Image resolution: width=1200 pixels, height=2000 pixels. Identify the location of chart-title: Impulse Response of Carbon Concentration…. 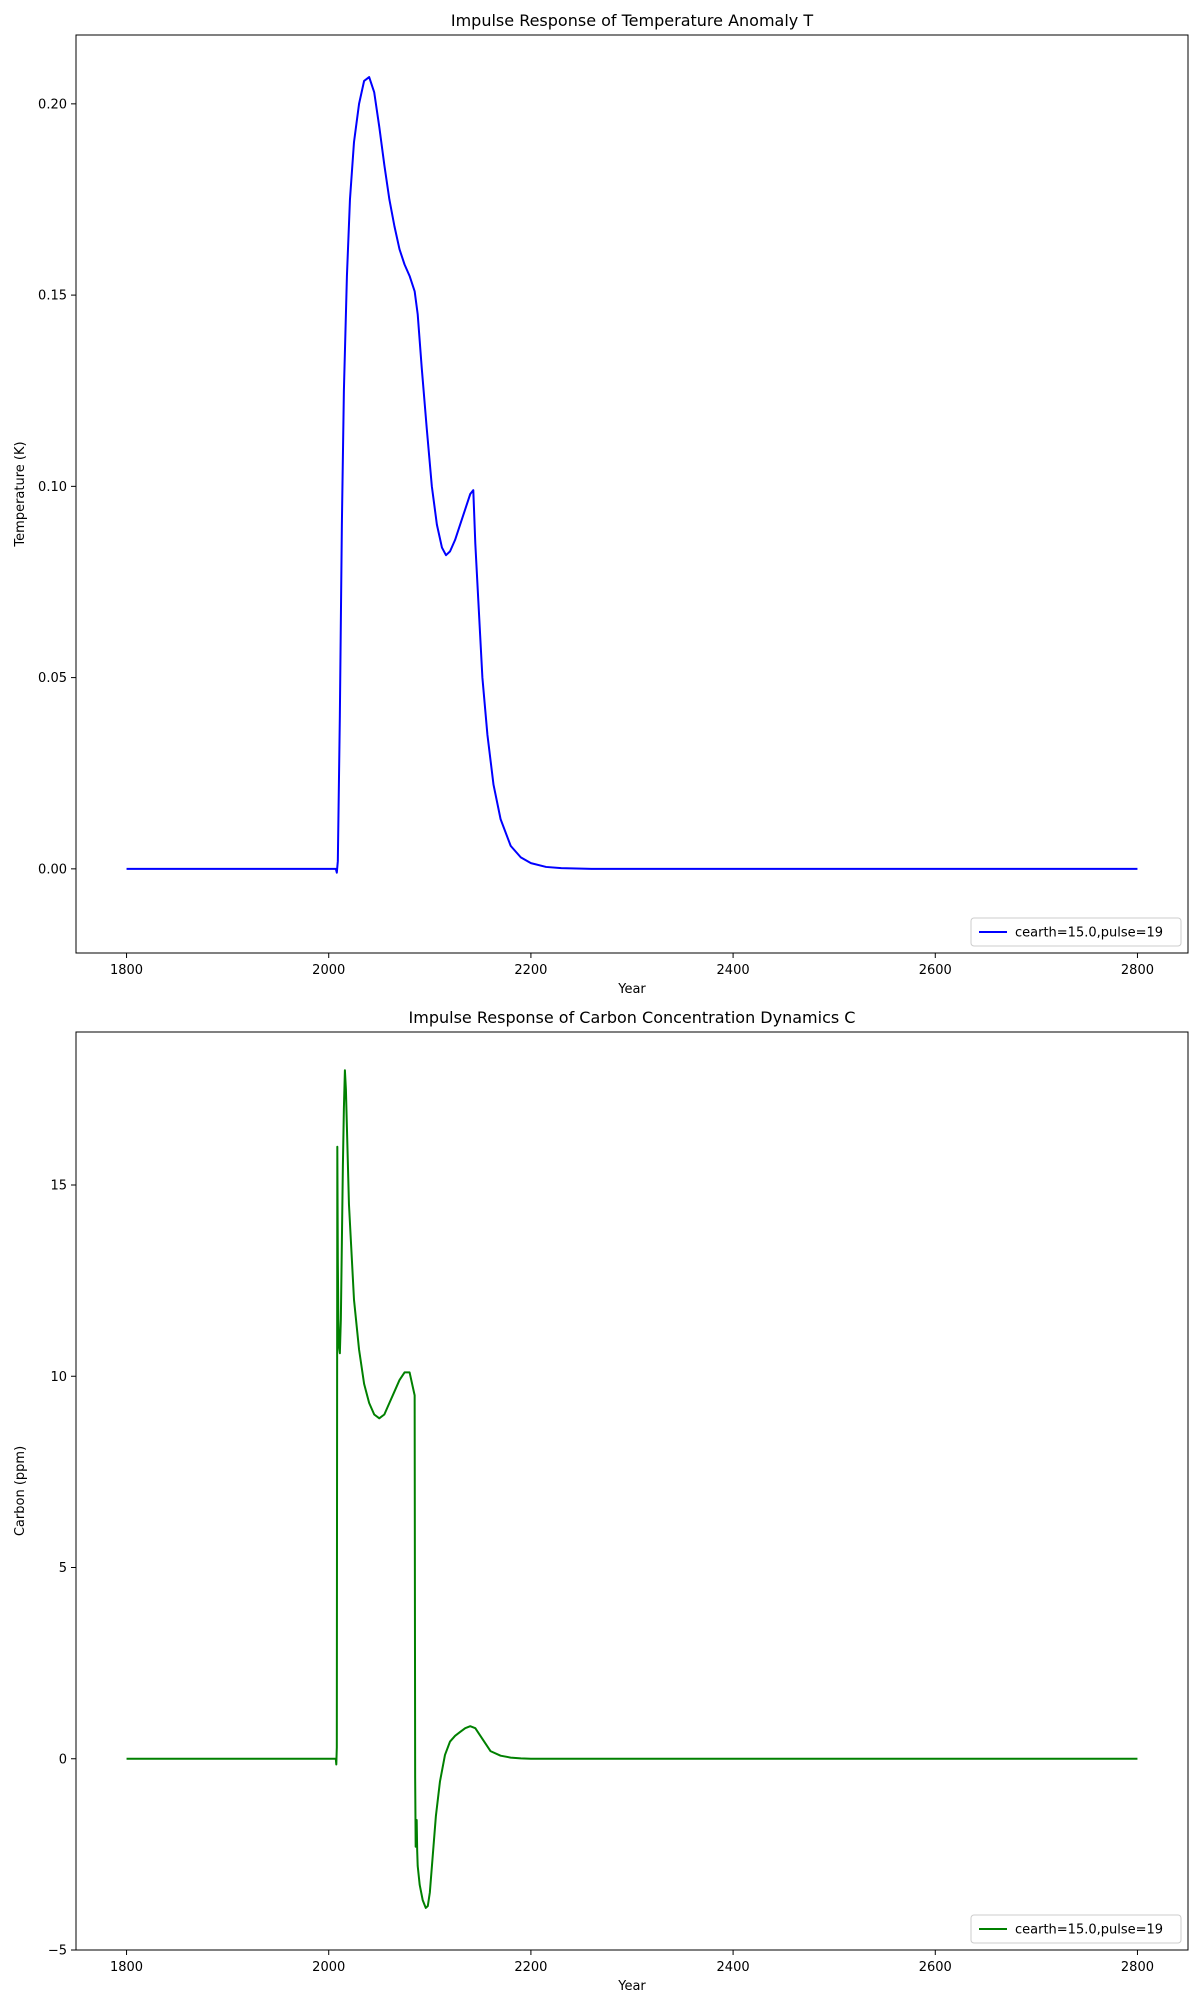
(632, 1017).